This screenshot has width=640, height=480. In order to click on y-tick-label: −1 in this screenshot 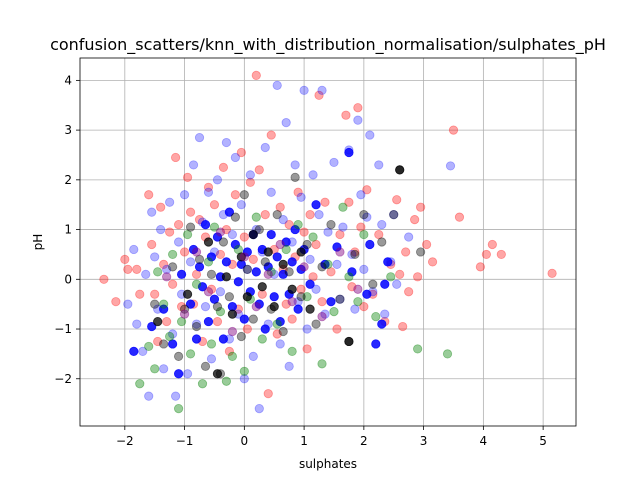, I will do `click(63, 329)`.